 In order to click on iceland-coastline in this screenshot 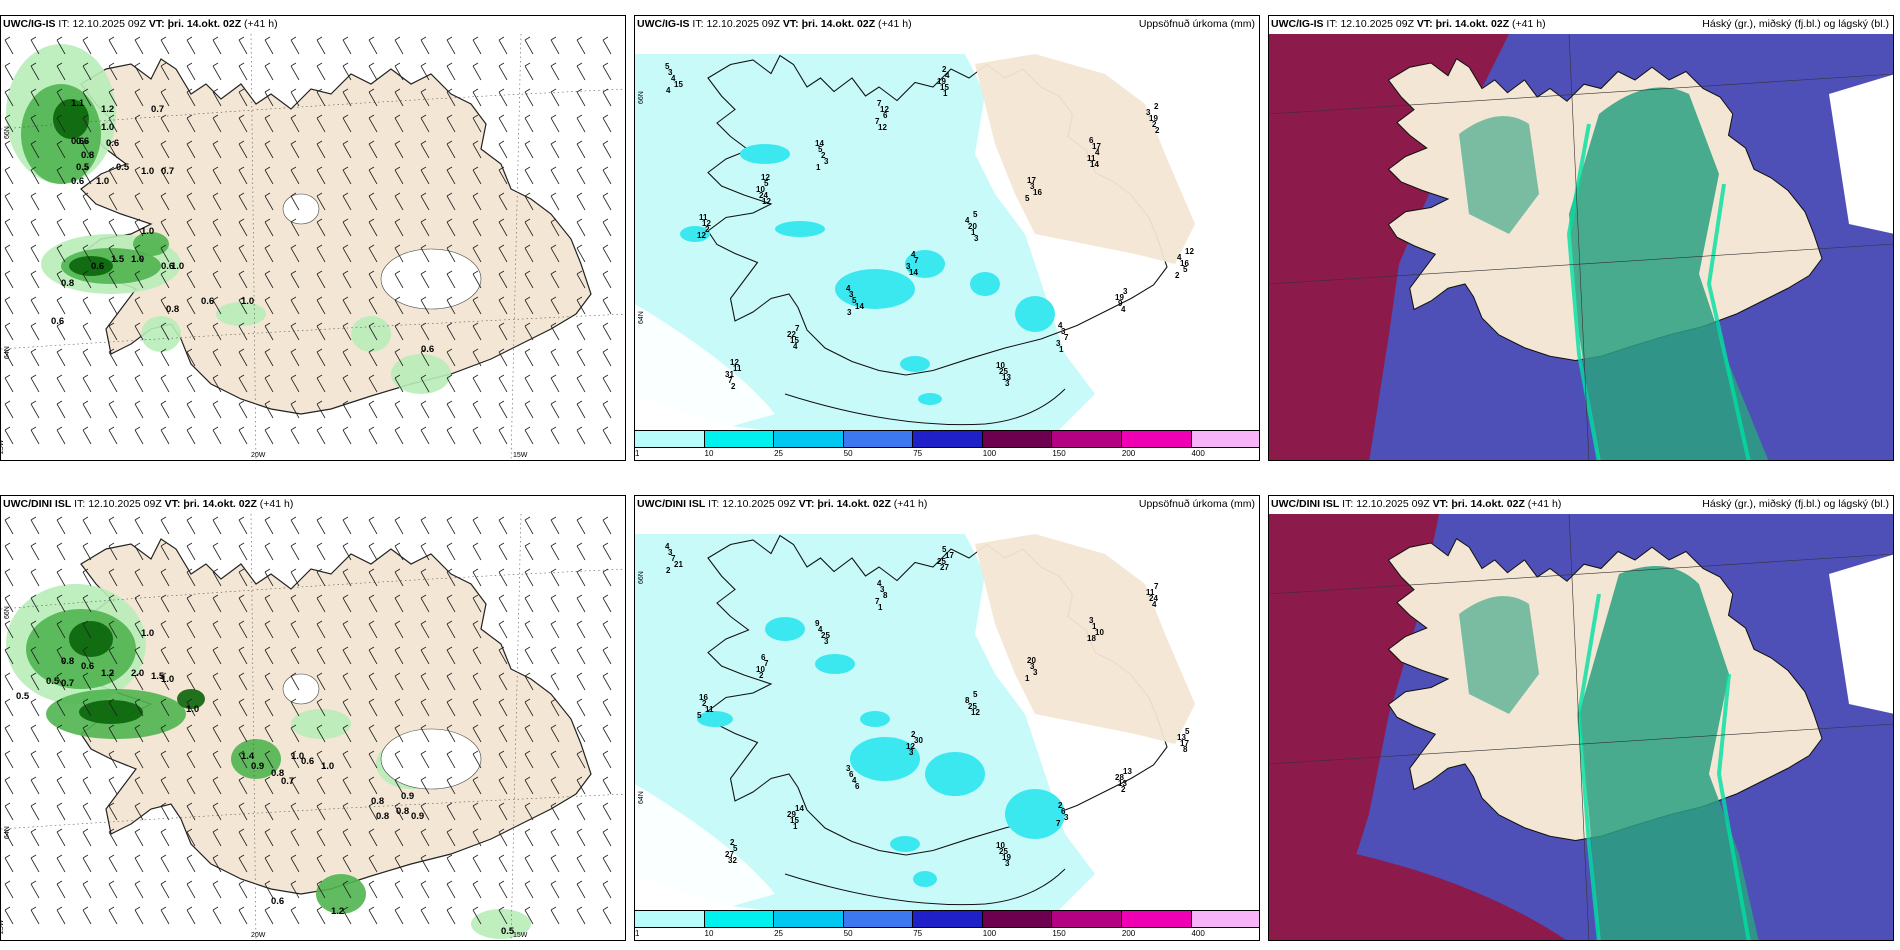, I will do `click(937, 215)`.